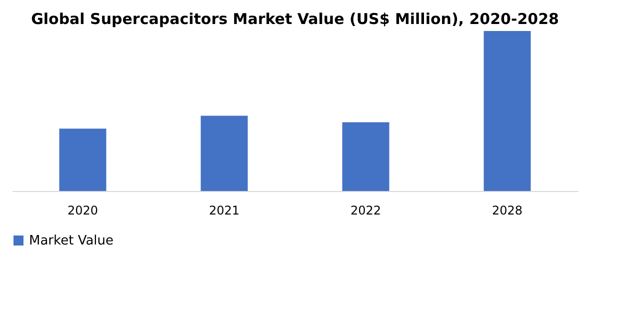 The height and width of the screenshot is (335, 629). Describe the element at coordinates (82, 211) in the screenshot. I see `x-tick-label: 2020` at that location.